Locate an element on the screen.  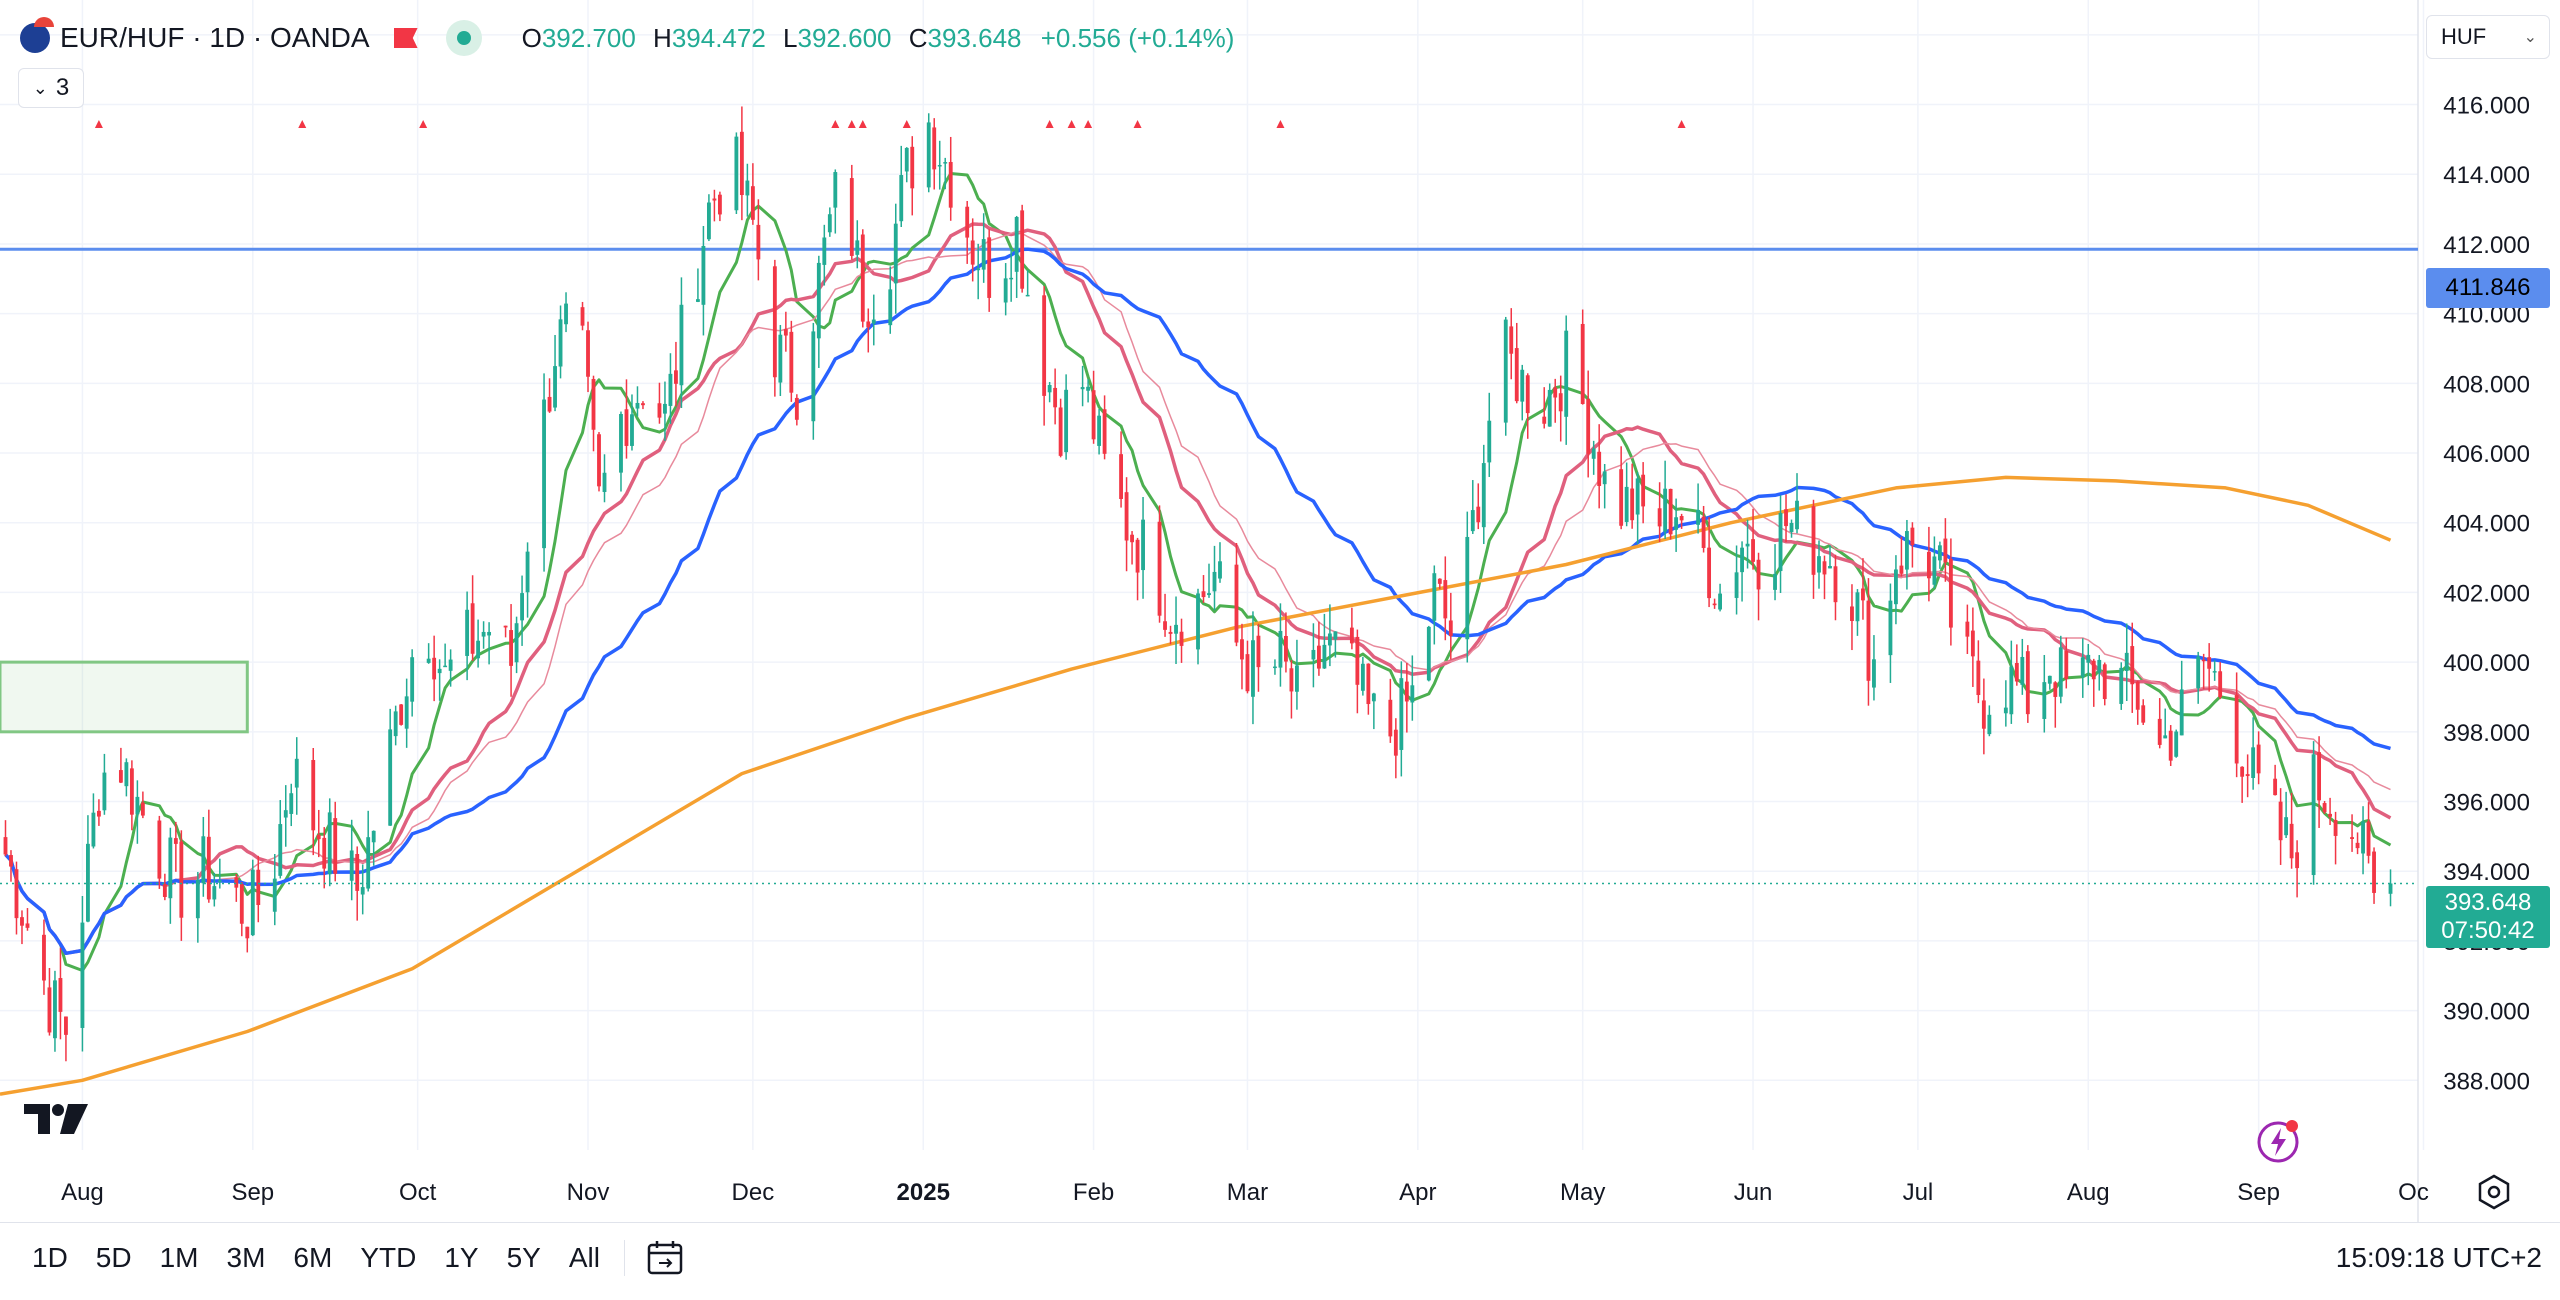
range-1y-button: 1Y is located at coordinates (461, 1257).